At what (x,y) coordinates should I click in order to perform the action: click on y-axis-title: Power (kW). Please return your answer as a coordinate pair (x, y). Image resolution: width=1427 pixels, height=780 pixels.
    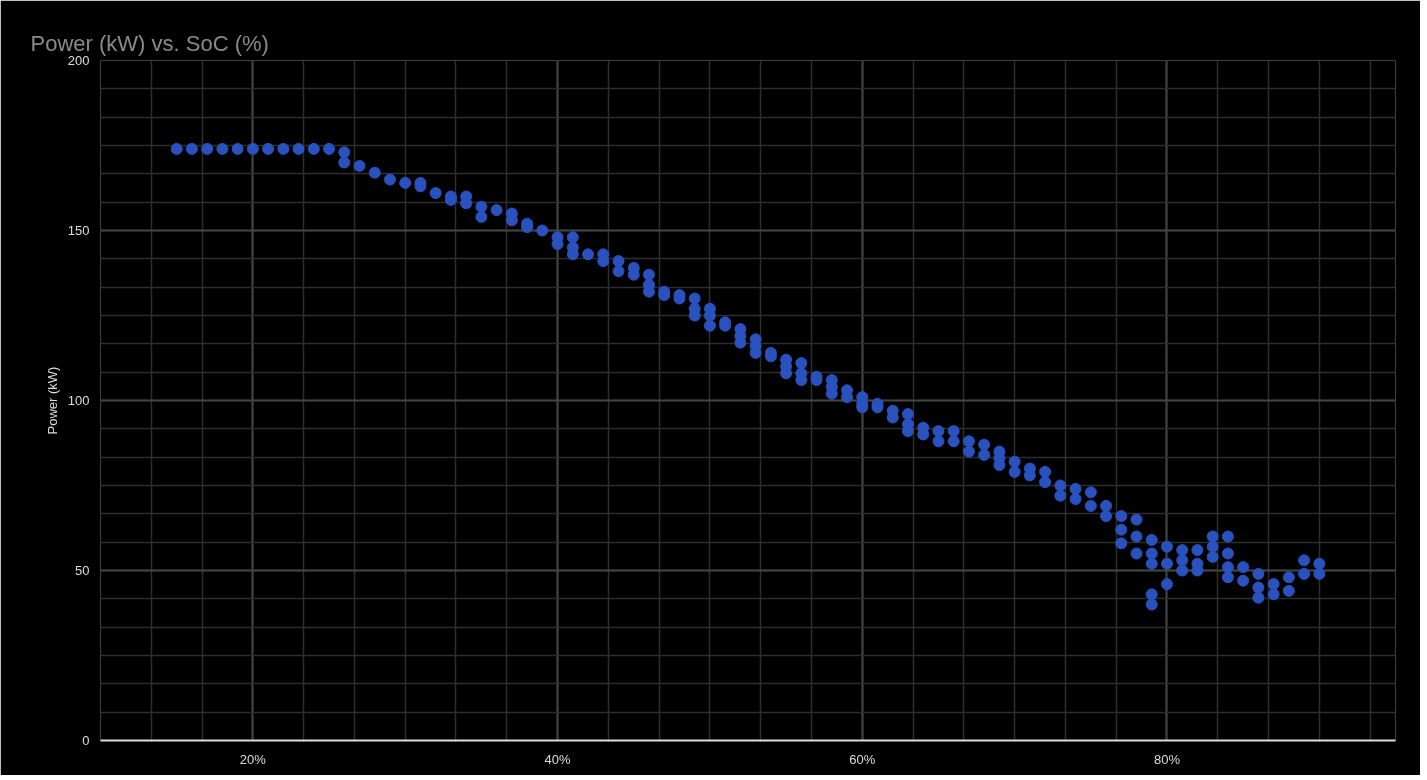
    Looking at the image, I should click on (52, 400).